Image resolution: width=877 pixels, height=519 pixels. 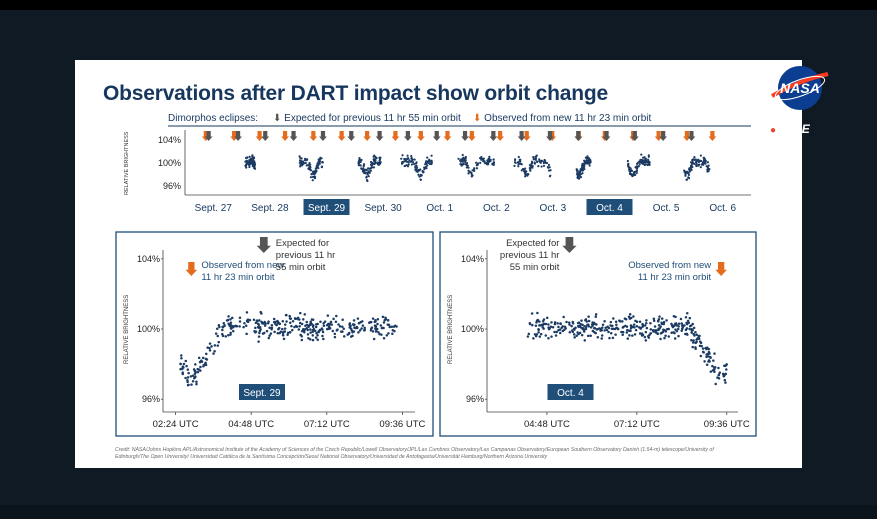 What do you see at coordinates (327, 424) in the screenshot?
I see `panel-x-tick-label: 07:12 UTC` at bounding box center [327, 424].